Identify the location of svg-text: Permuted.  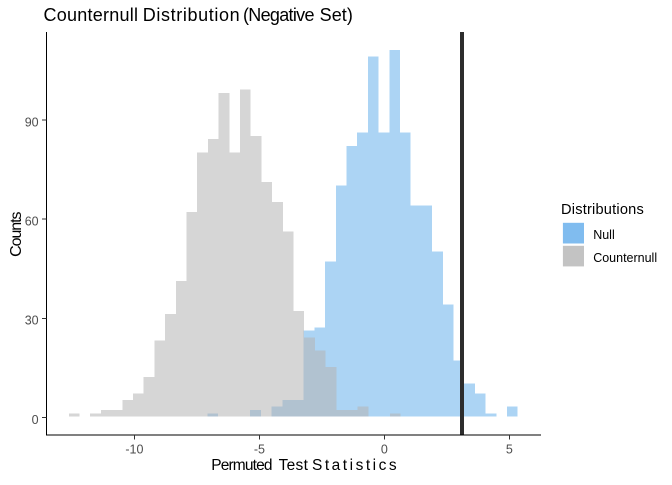
(241, 465).